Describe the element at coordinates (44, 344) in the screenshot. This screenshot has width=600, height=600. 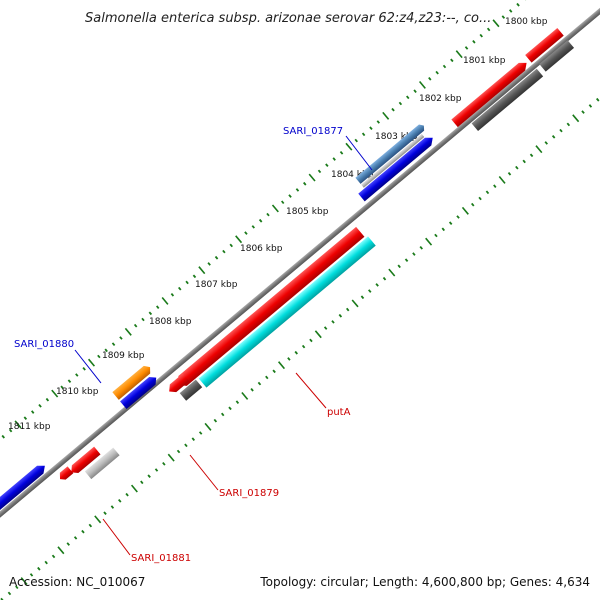
I see `label-SARI_01880: SARI_01880` at that location.